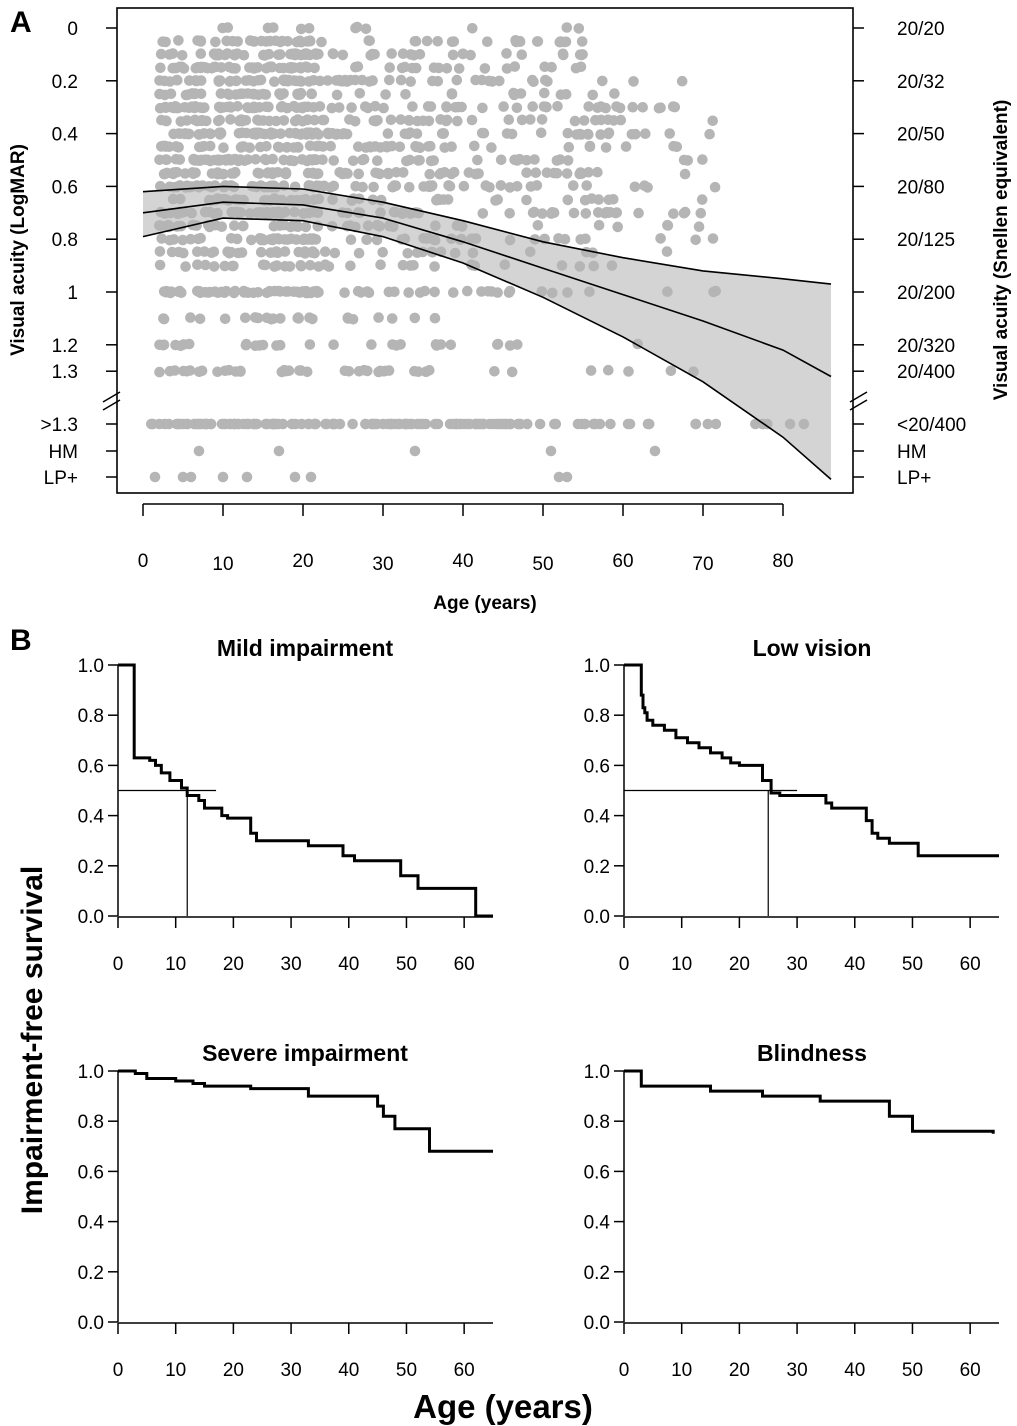  Describe the element at coordinates (382, 564) in the screenshot. I see `x-tick-label-a: 30` at that location.